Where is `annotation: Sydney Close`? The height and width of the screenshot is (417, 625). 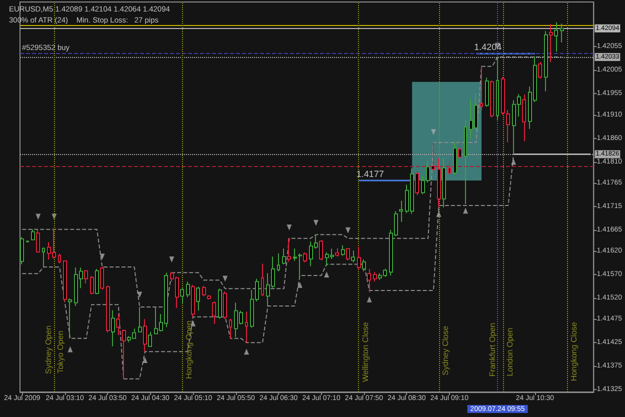 annotation: Sydney Close is located at coordinates (445, 350).